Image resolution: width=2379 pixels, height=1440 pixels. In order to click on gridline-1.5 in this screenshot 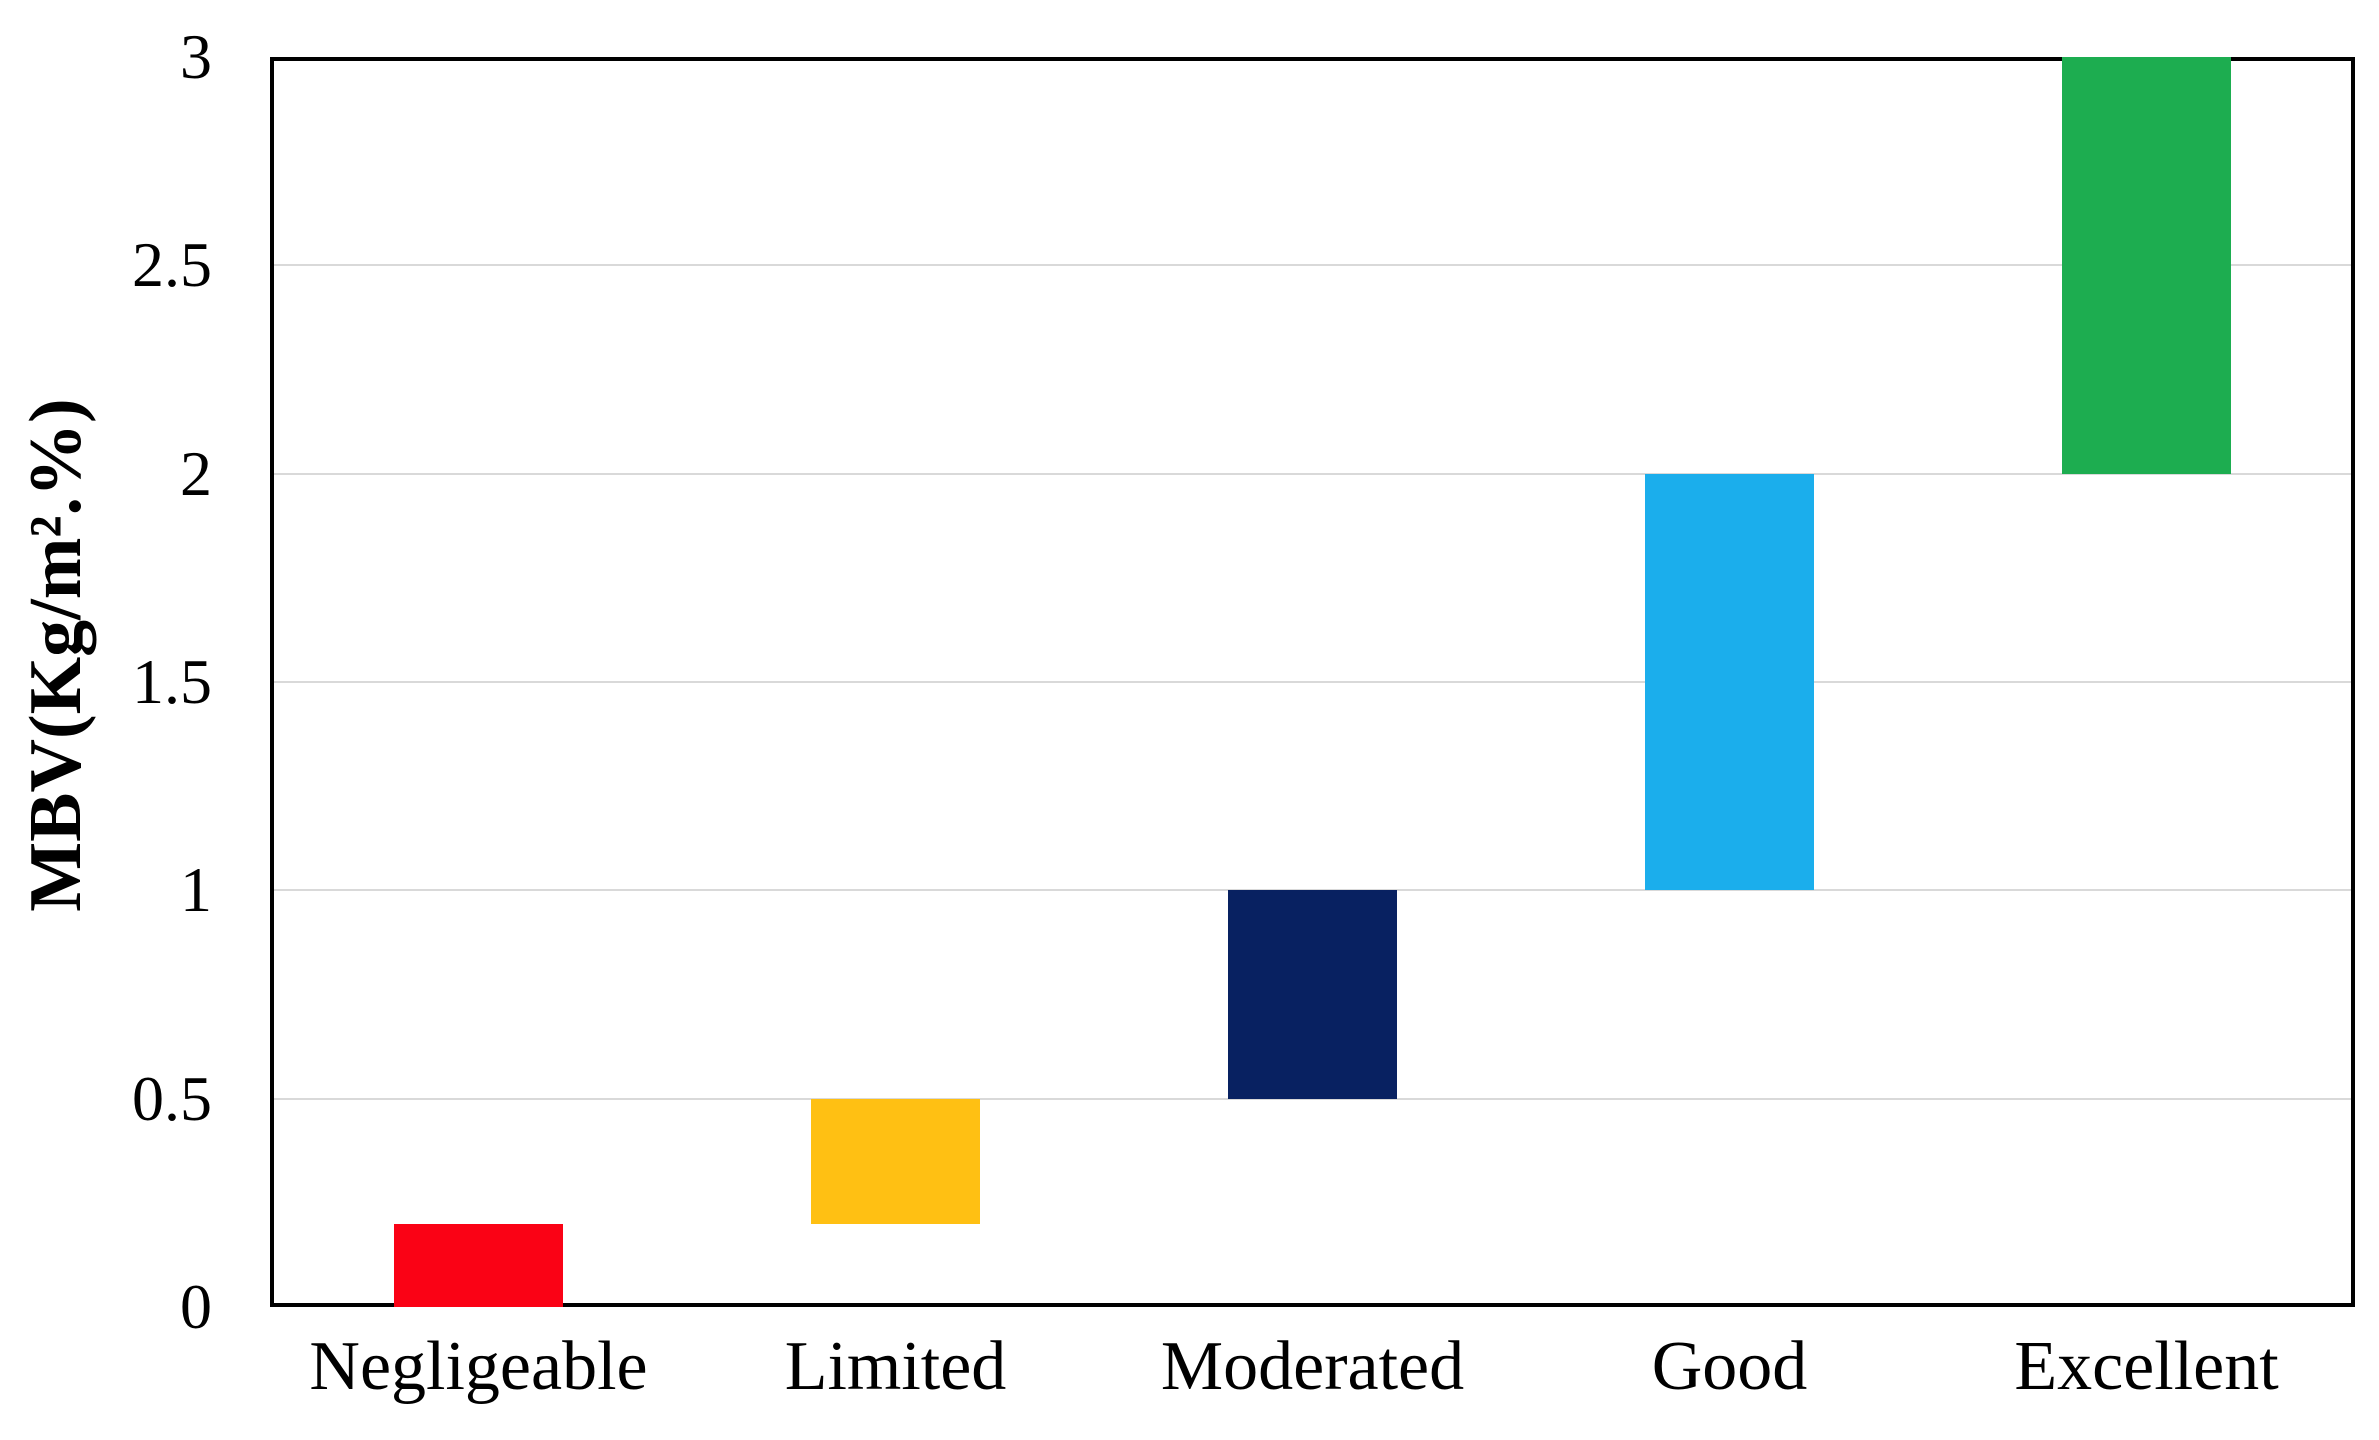, I will do `click(1312, 682)`.